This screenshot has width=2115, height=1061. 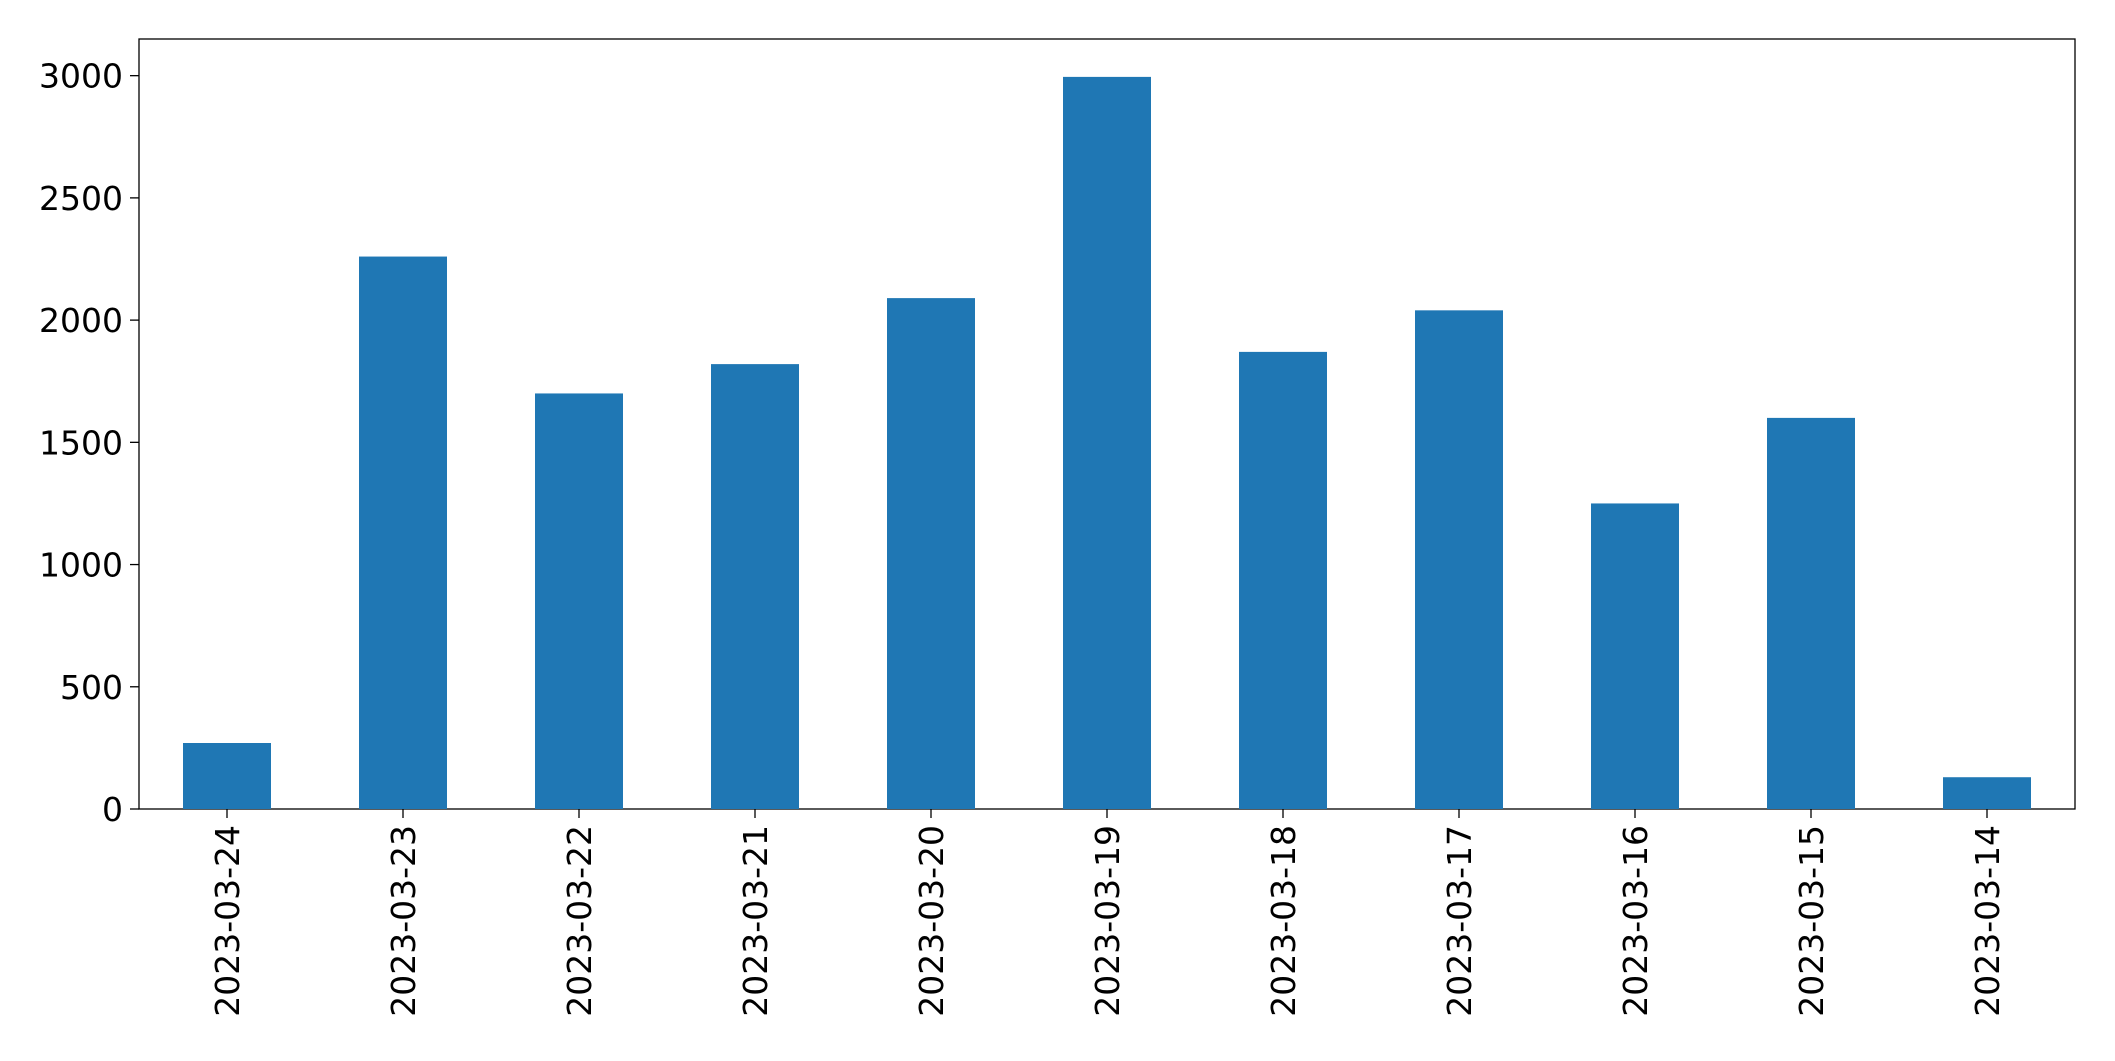 What do you see at coordinates (1107, 921) in the screenshot?
I see `x-tick-label: 2023-03-19` at bounding box center [1107, 921].